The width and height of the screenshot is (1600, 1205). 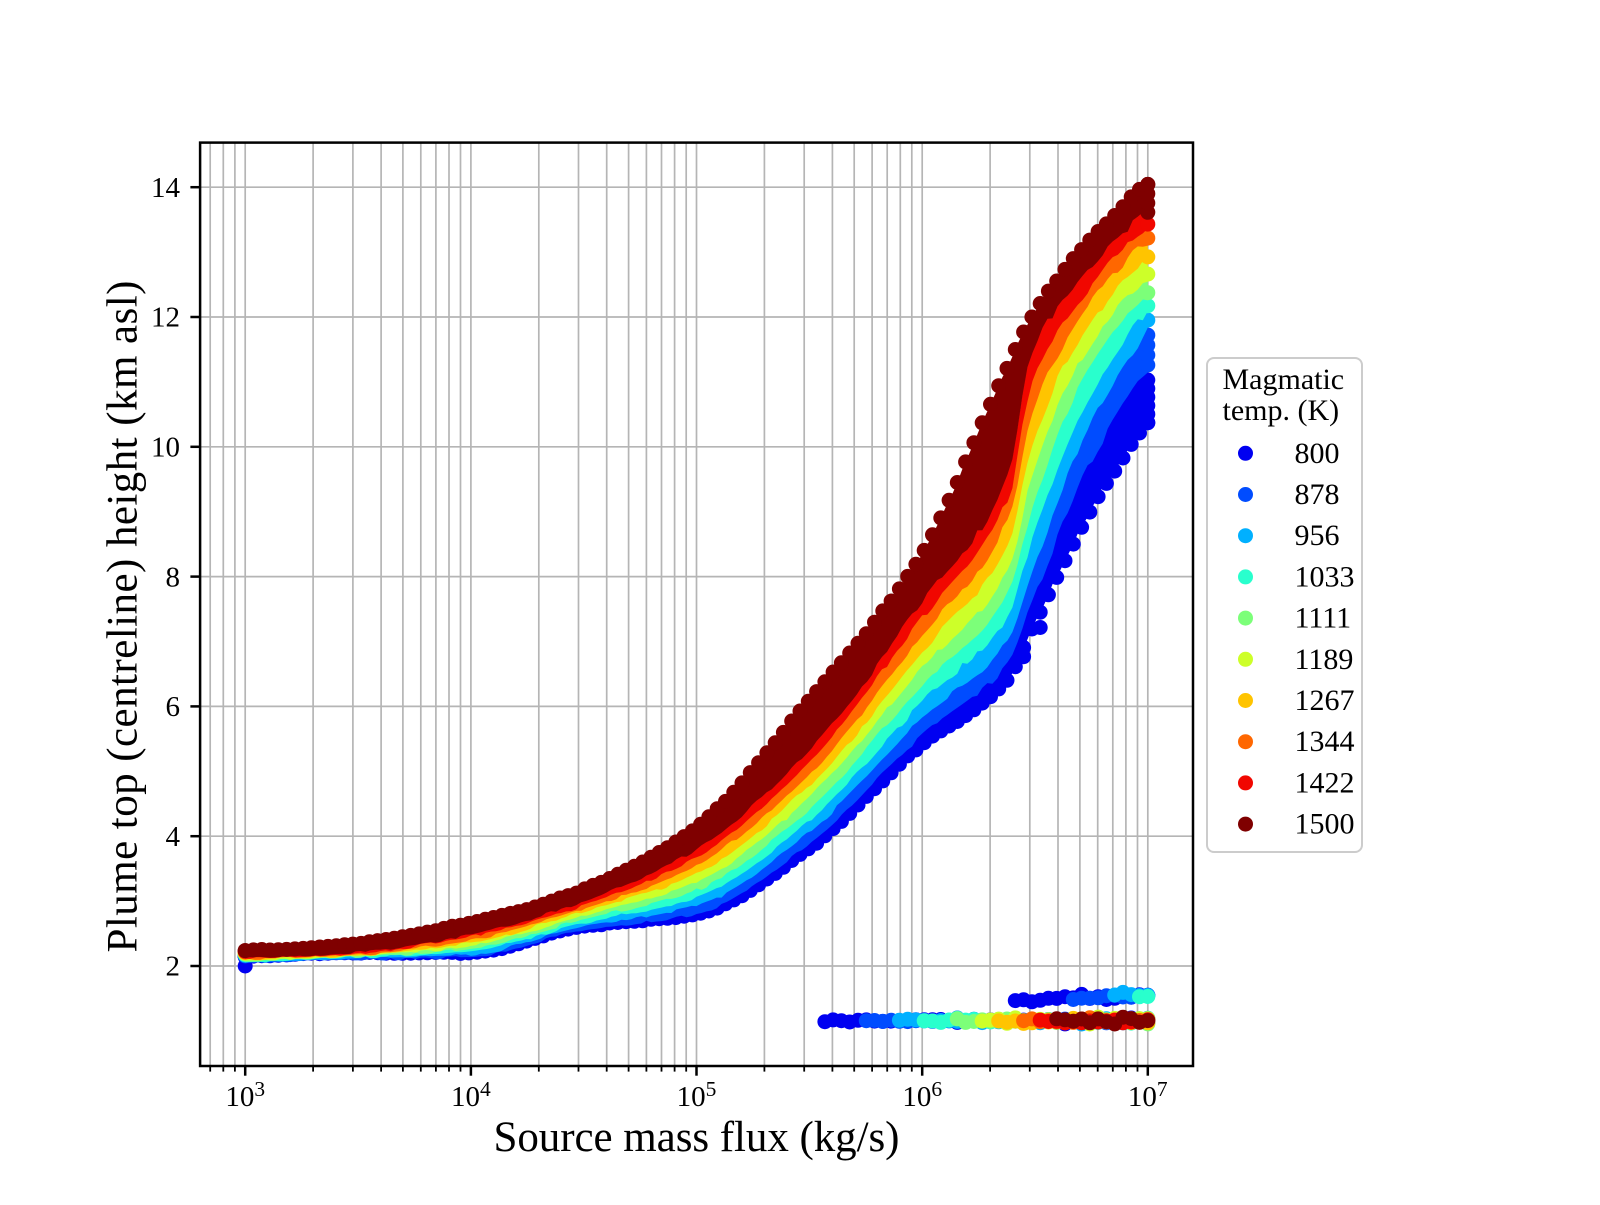 What do you see at coordinates (1317, 453) in the screenshot?
I see `svg-text: 800` at bounding box center [1317, 453].